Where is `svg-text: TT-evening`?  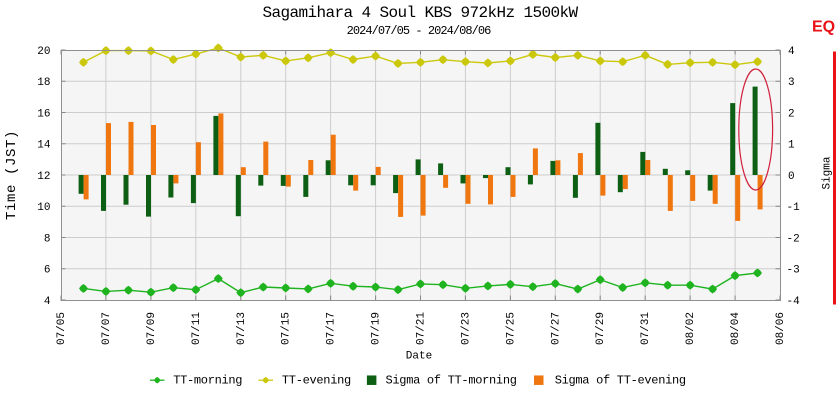
svg-text: TT-evening is located at coordinates (316, 380).